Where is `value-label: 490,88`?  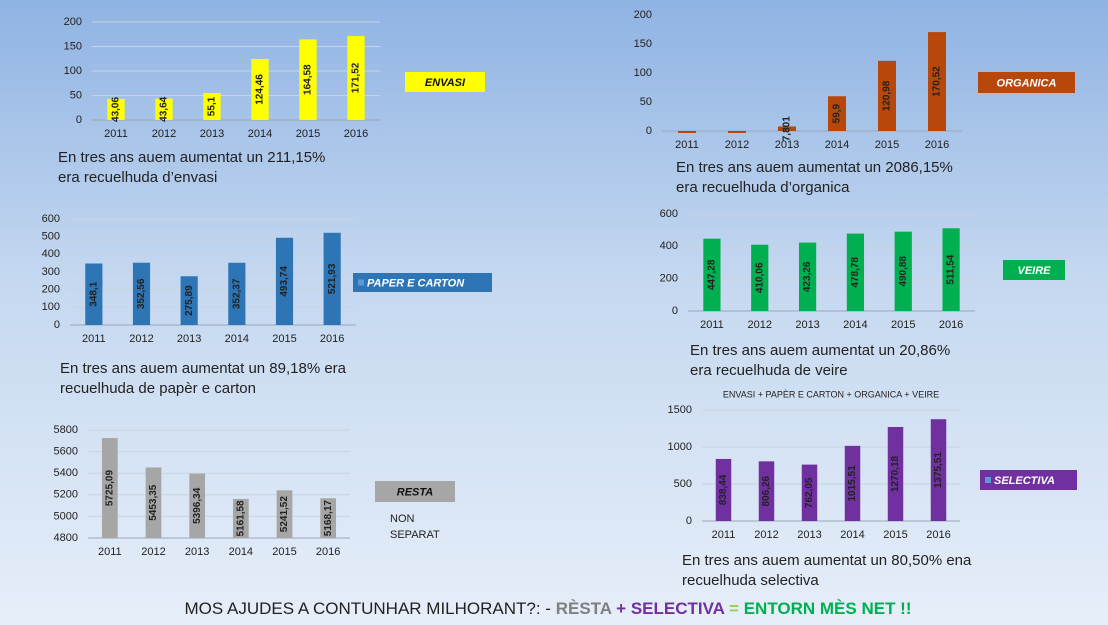
value-label: 490,88 is located at coordinates (903, 271).